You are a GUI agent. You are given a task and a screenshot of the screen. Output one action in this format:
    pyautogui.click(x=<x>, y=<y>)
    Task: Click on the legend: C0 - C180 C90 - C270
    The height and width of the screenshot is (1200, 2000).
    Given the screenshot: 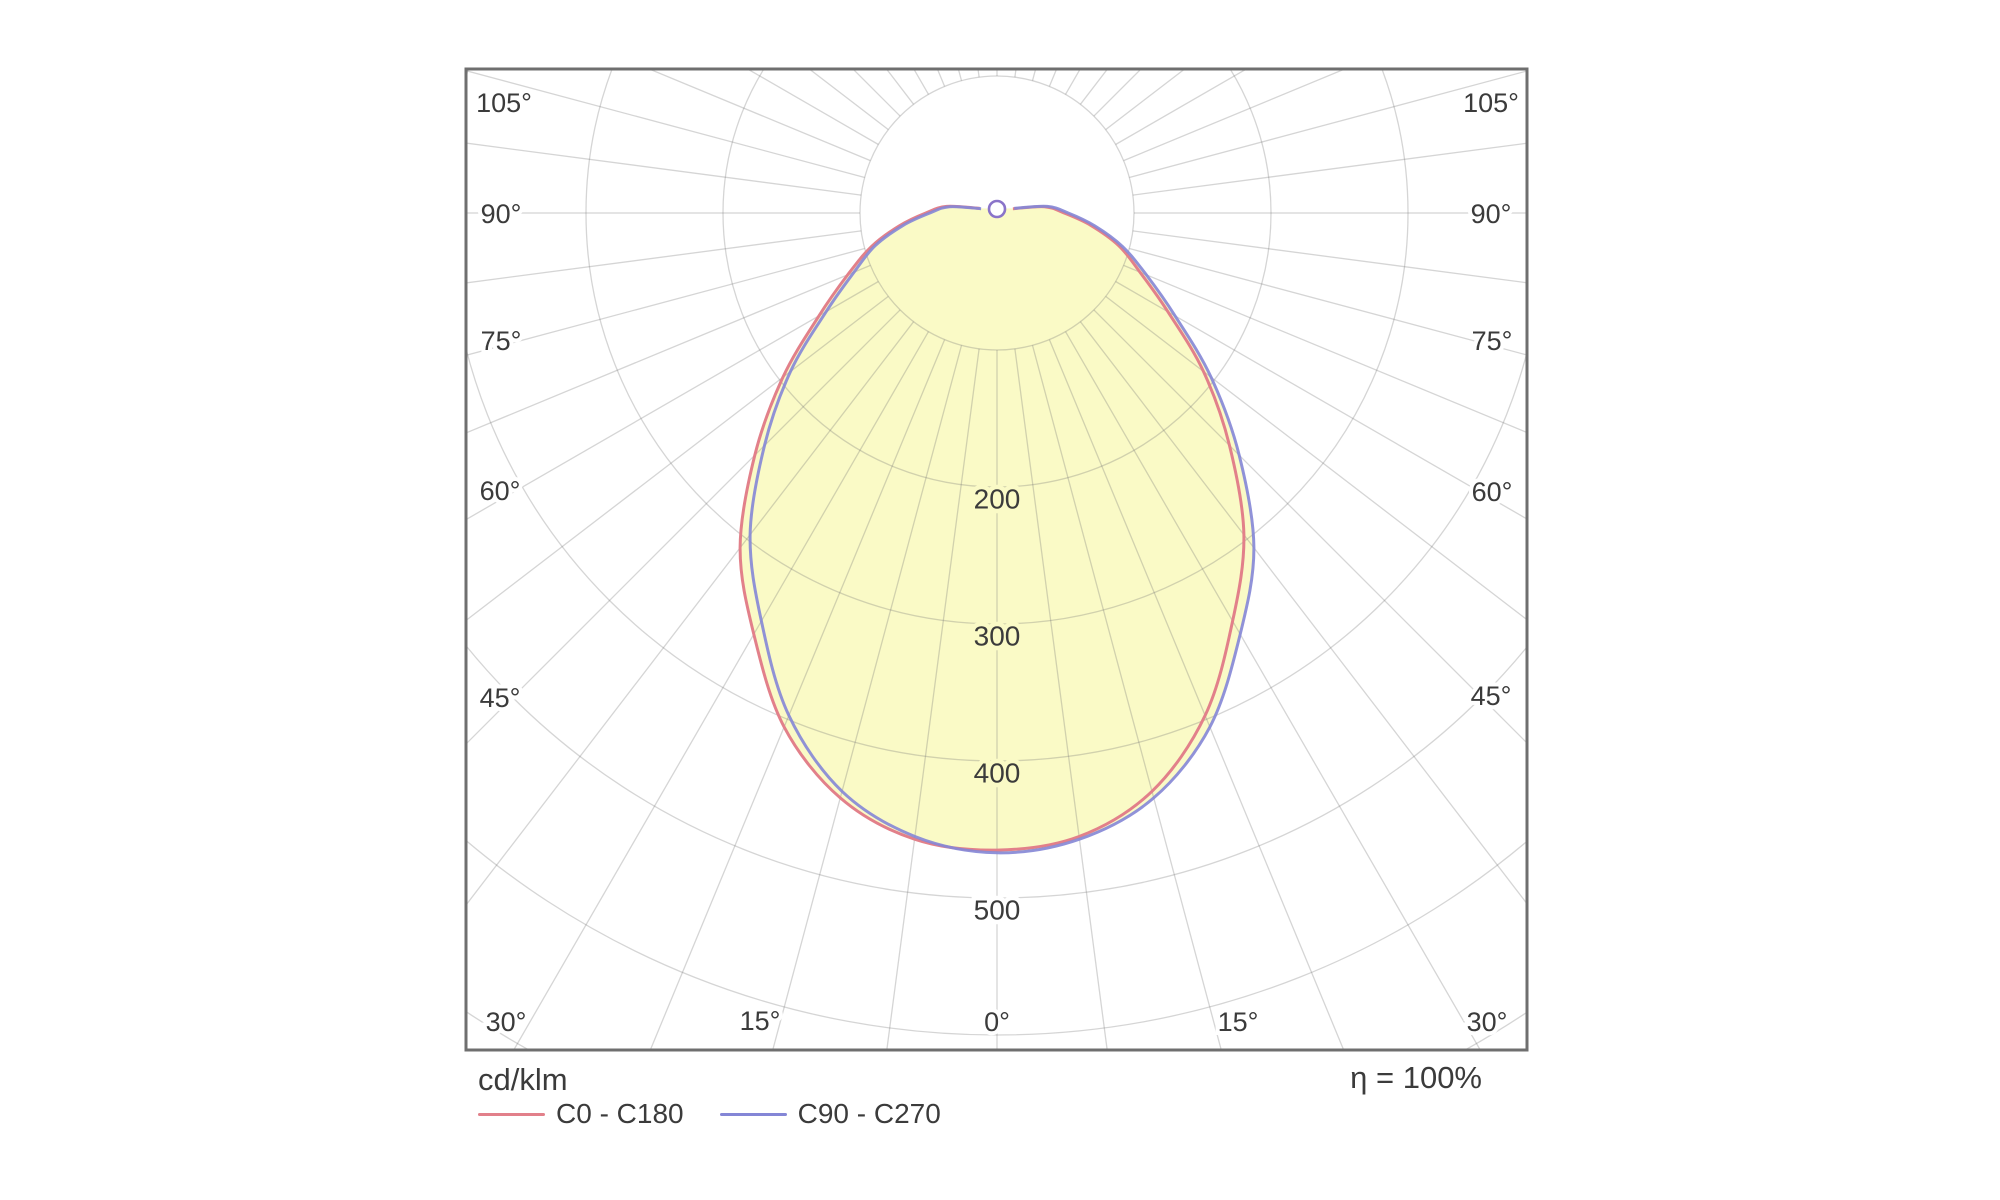 What is the action you would take?
    pyautogui.click(x=709, y=1114)
    